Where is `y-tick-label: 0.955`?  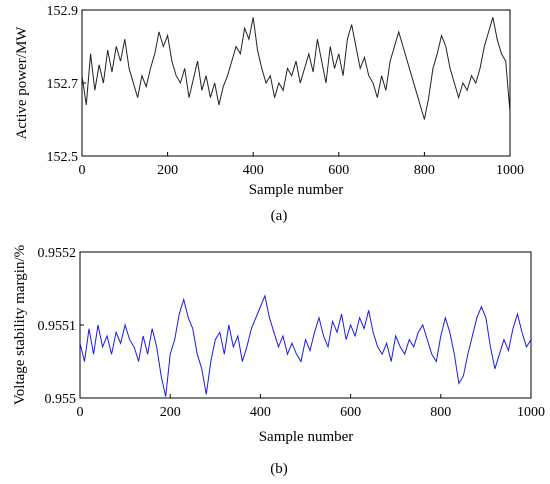
y-tick-label: 0.955 is located at coordinates (61, 399).